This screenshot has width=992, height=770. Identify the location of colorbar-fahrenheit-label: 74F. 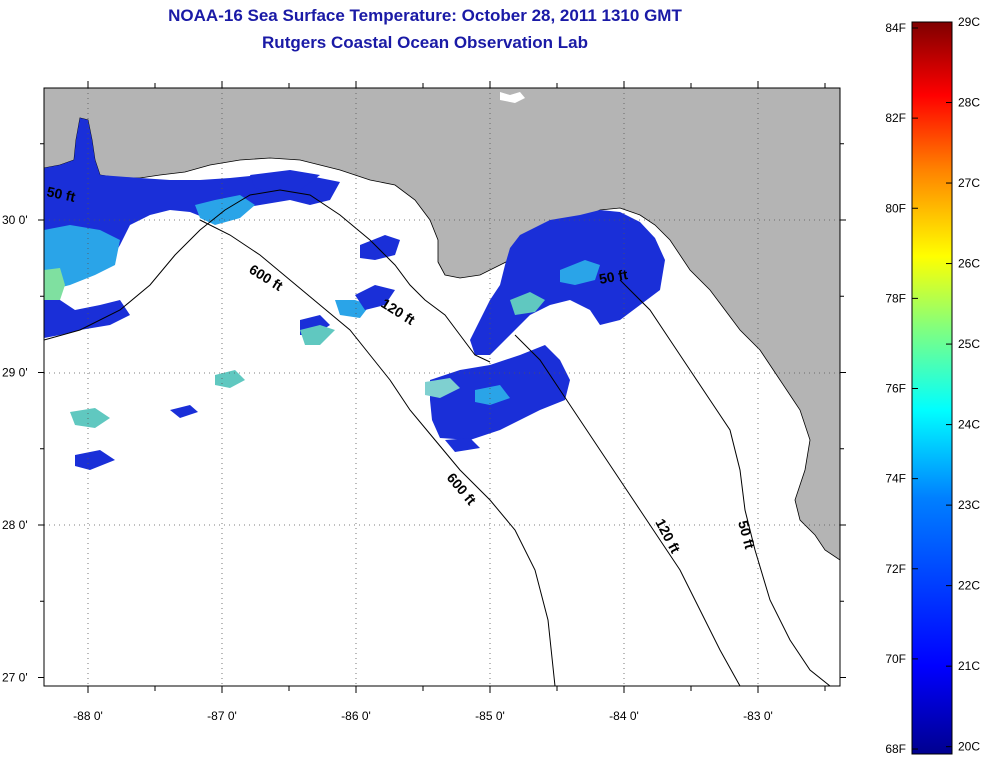
(895, 479).